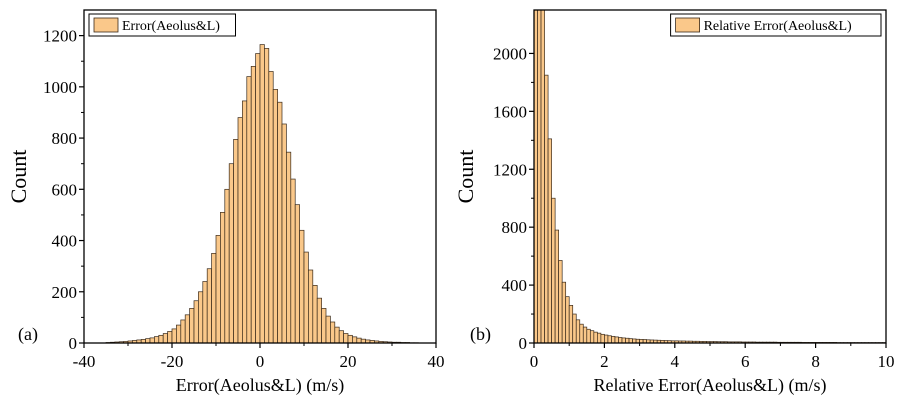  I want to click on x-tick-label: 6, so click(745, 361).